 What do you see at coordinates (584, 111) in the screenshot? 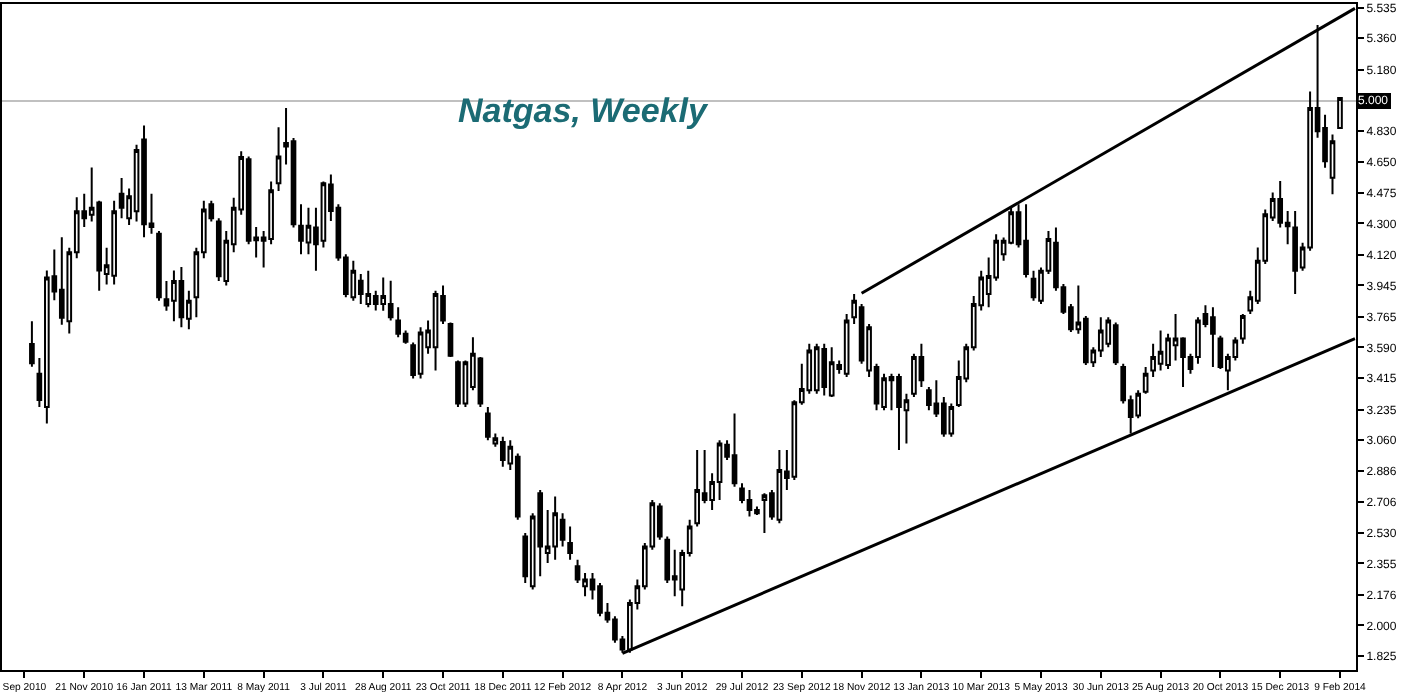
I see `text: Natgas, Weekly` at bounding box center [584, 111].